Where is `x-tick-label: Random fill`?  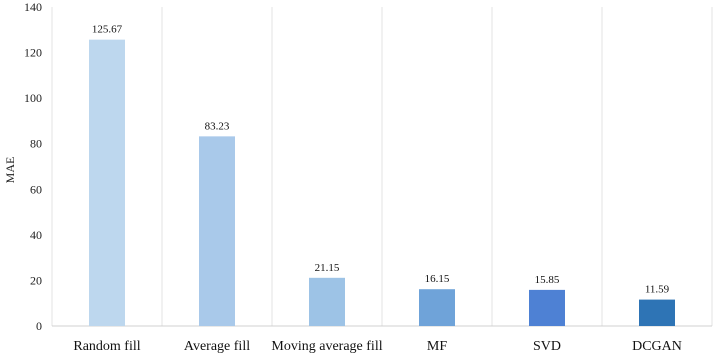
x-tick-label: Random fill is located at coordinates (106, 346).